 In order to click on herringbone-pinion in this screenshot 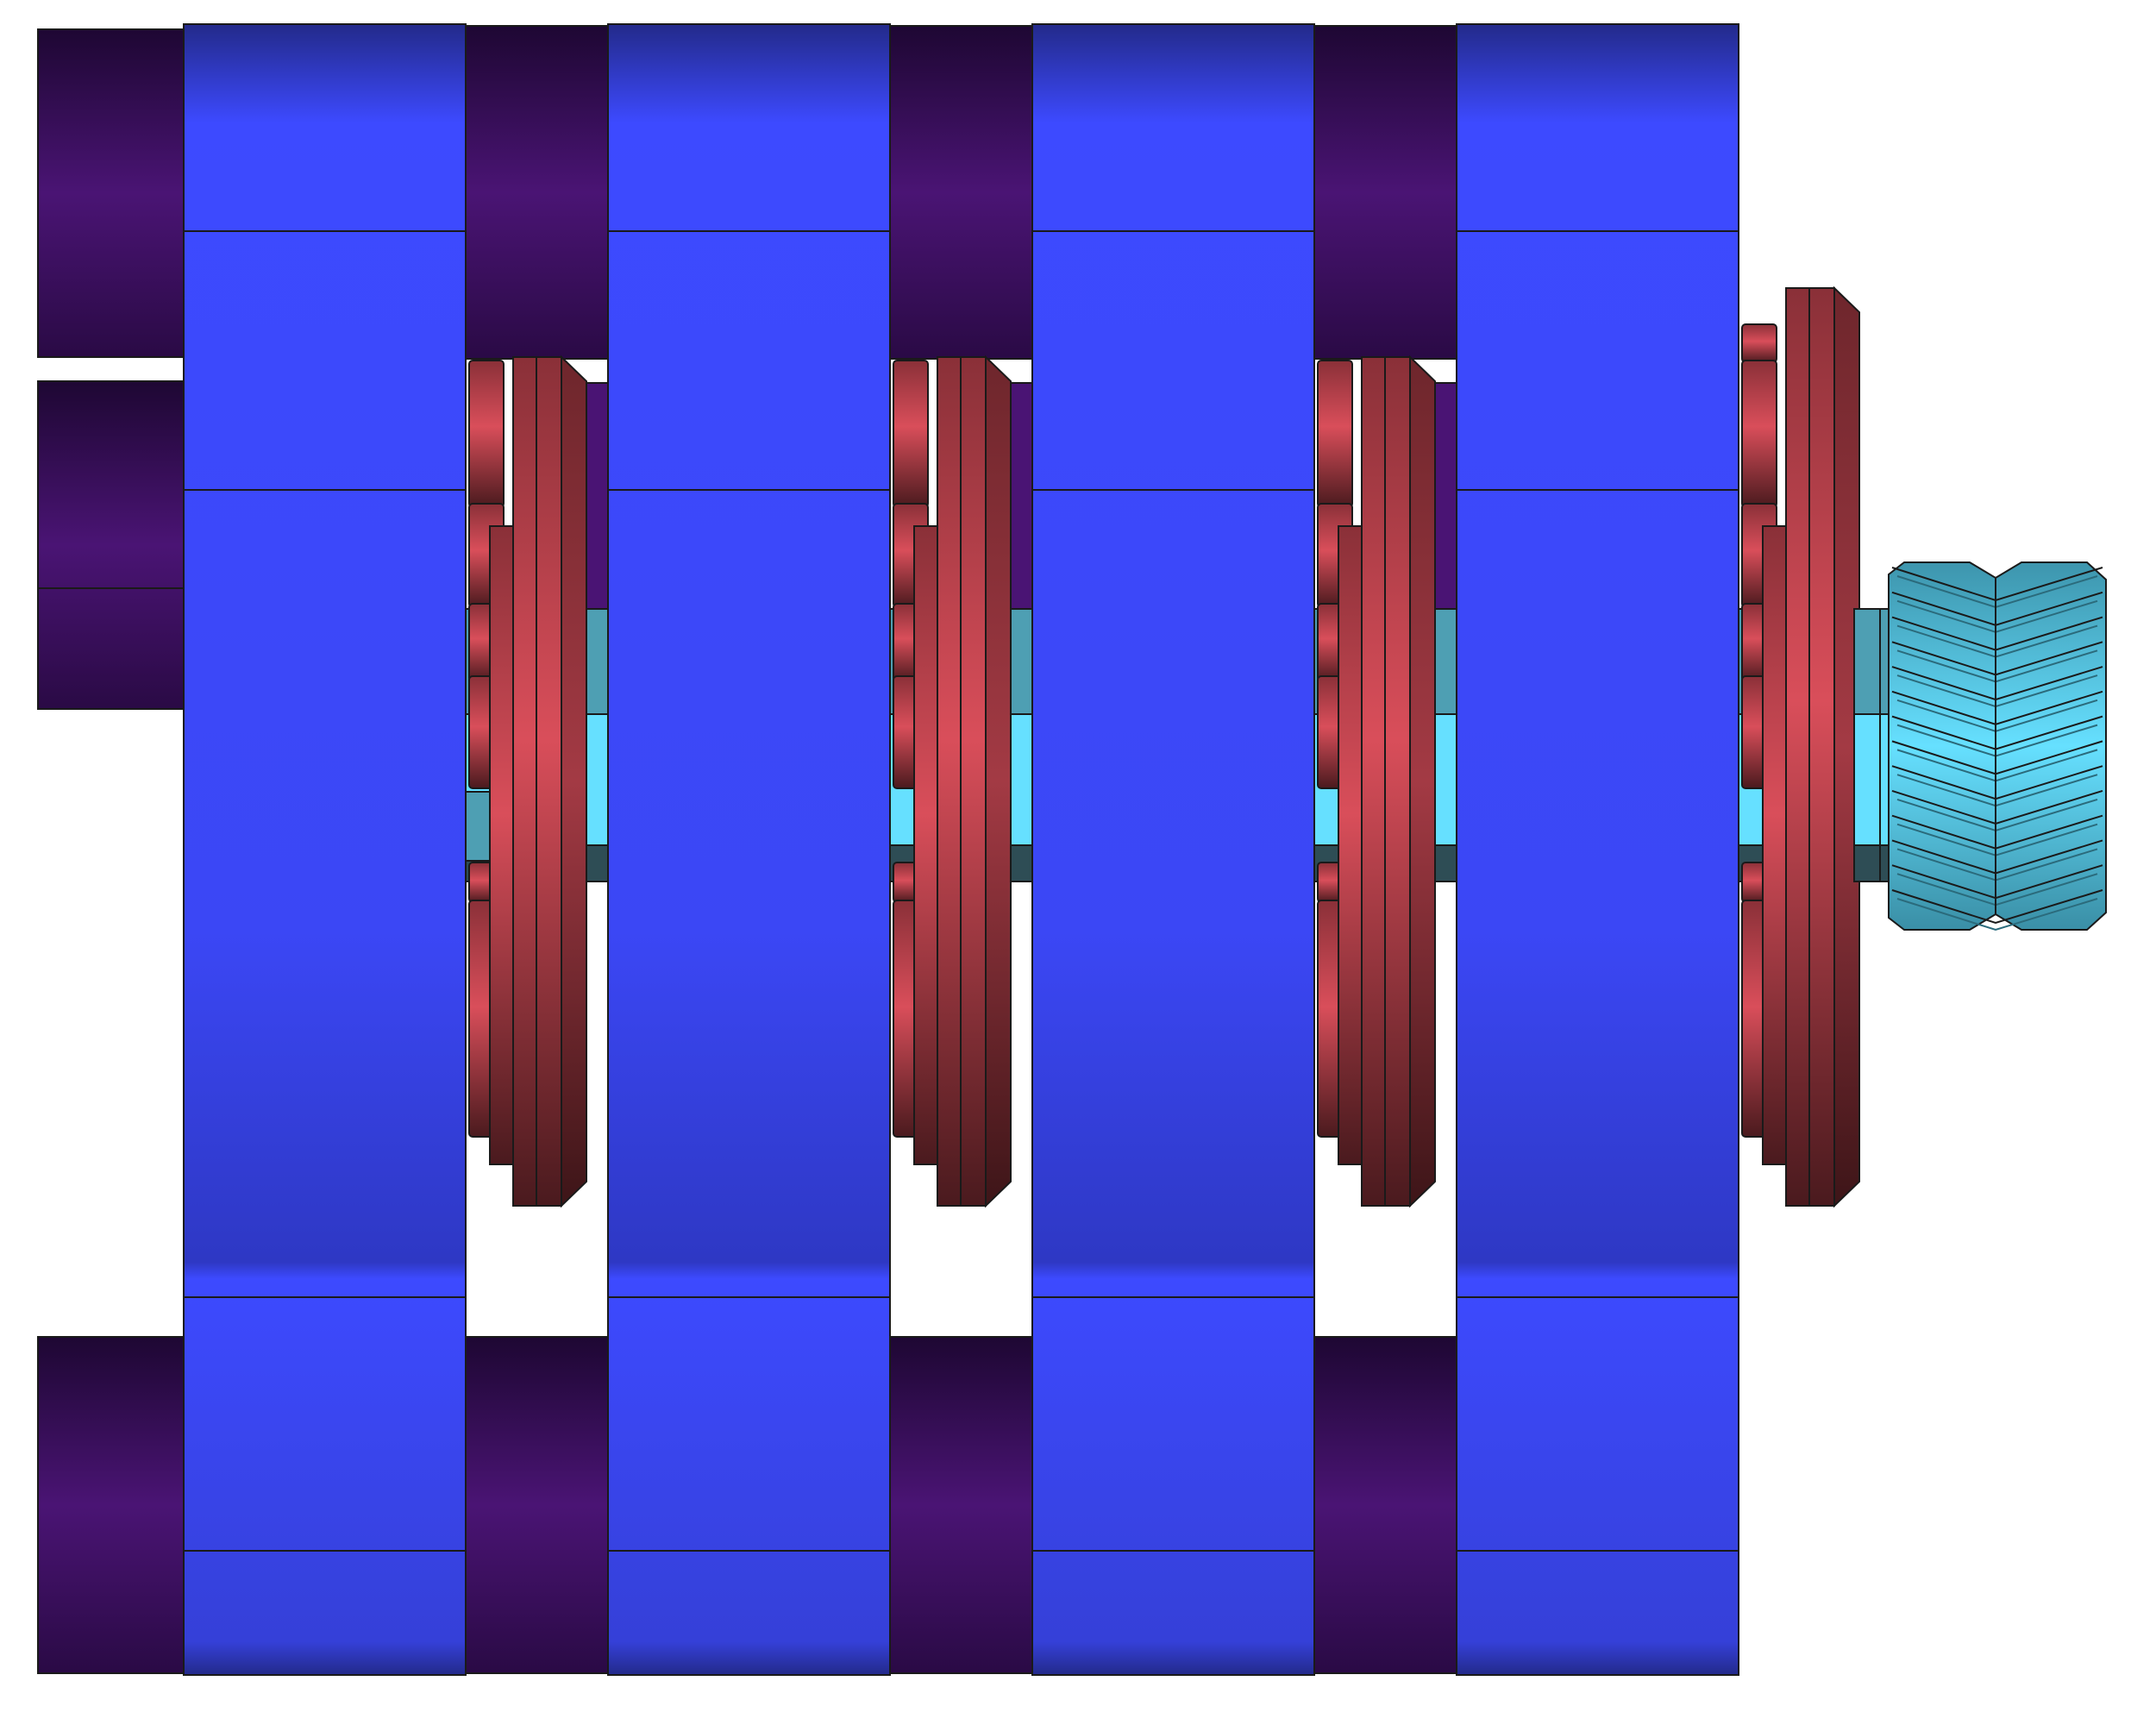, I will do `click(1997, 747)`.